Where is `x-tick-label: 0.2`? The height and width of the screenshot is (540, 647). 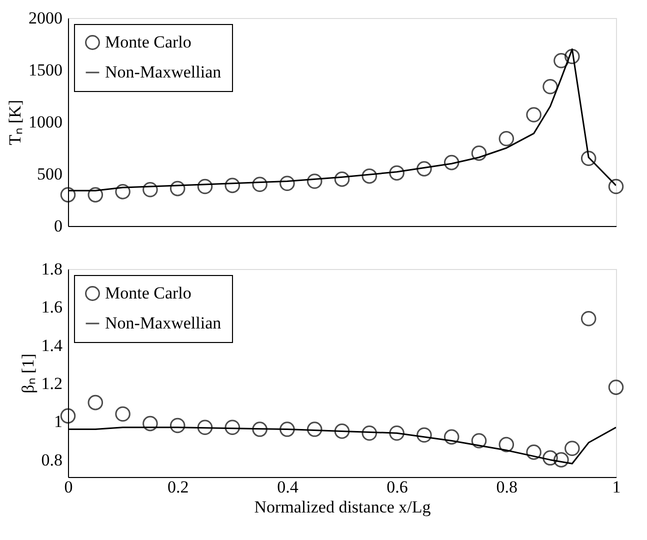
x-tick-label: 0.2 is located at coordinates (178, 487).